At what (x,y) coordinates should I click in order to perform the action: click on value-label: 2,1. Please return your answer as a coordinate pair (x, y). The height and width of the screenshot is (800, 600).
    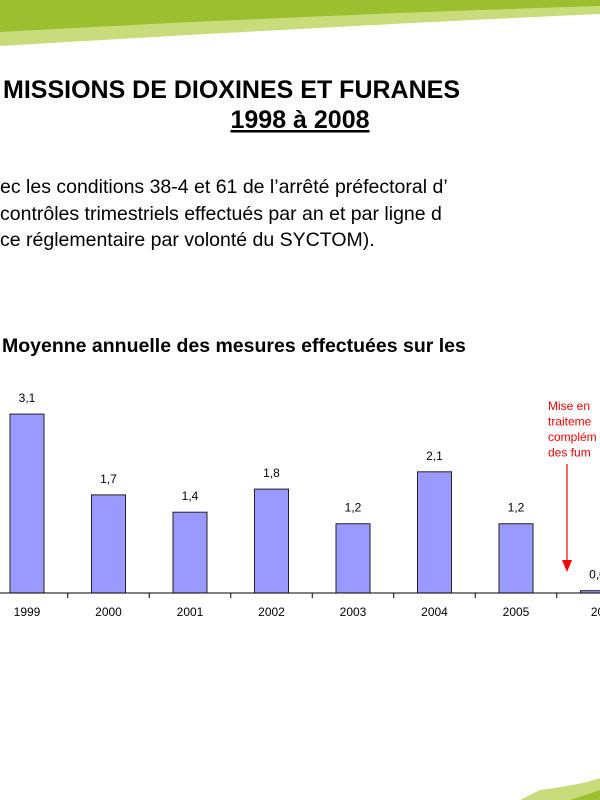
    Looking at the image, I should click on (434, 456).